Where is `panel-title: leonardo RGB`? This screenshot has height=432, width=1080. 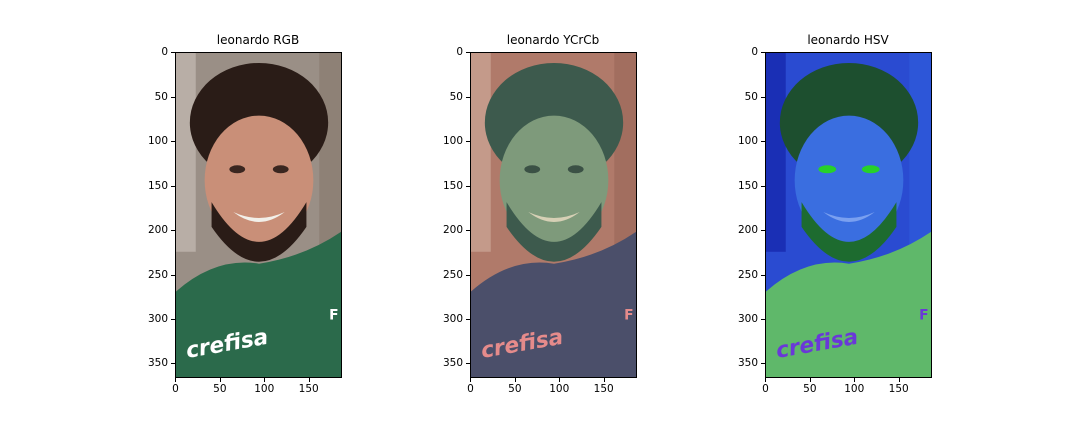 panel-title: leonardo RGB is located at coordinates (258, 40).